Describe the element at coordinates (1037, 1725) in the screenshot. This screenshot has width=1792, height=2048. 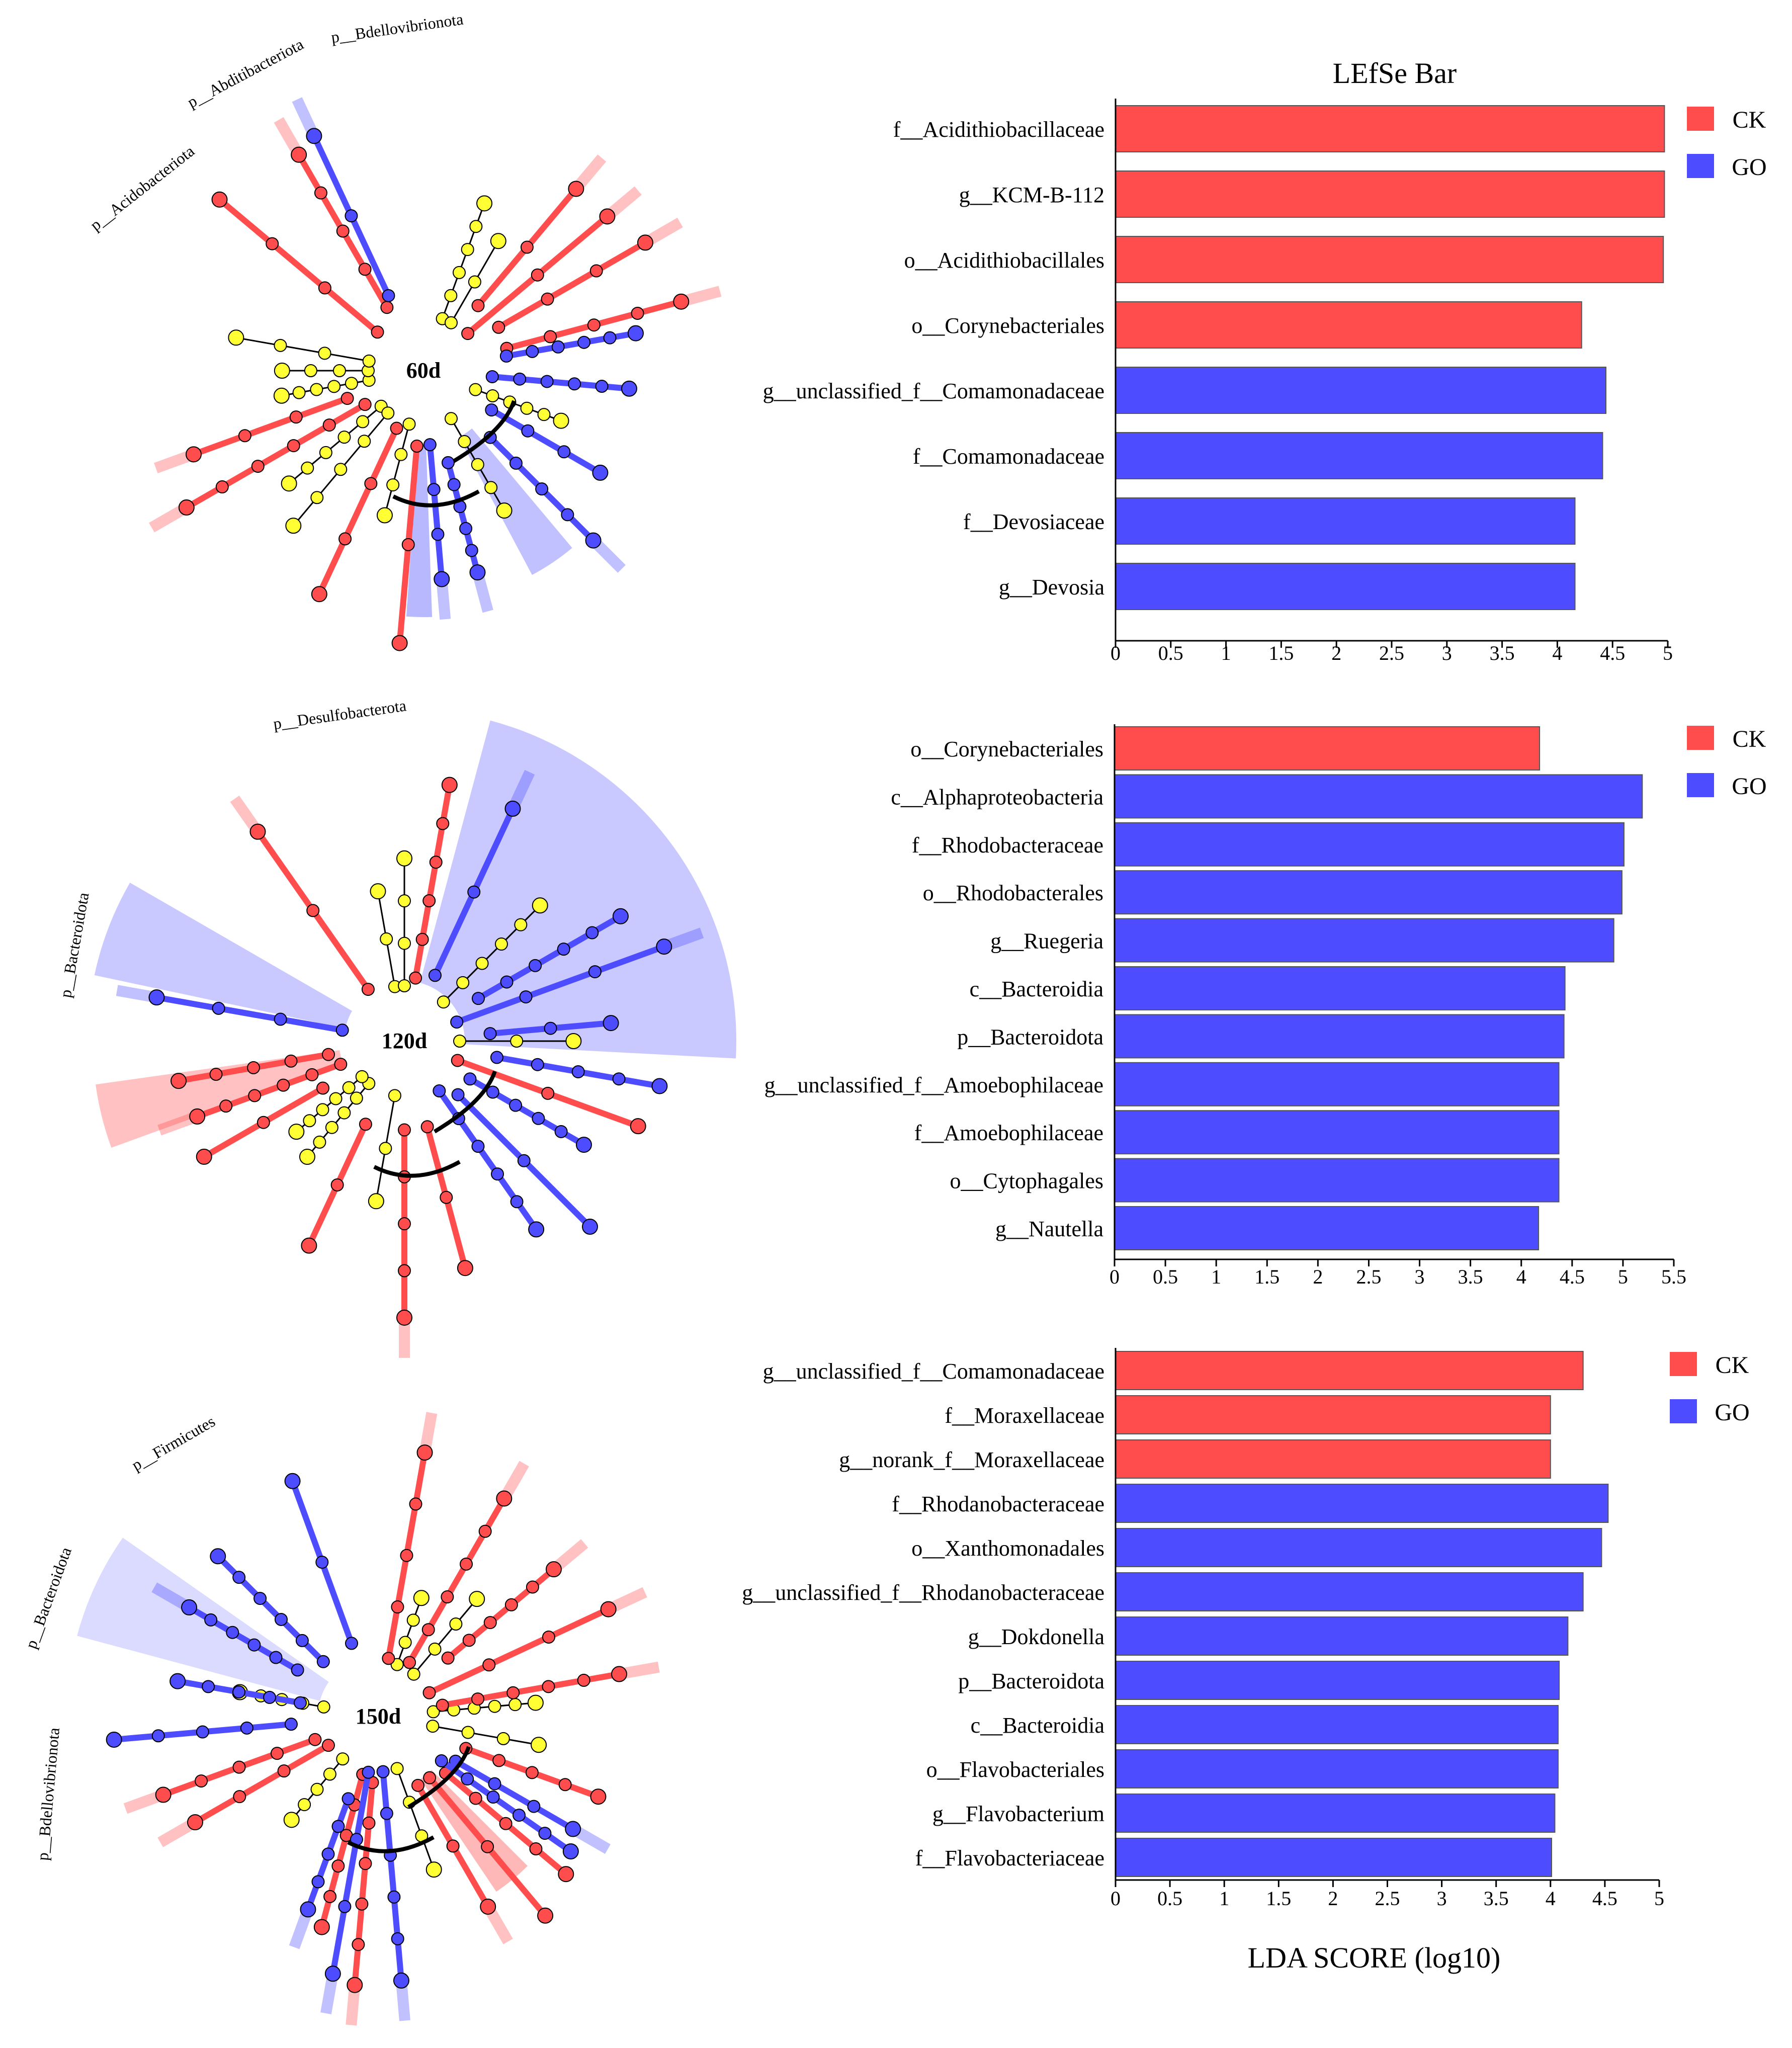
I see `bar-category-label: c__Bacteroidia` at that location.